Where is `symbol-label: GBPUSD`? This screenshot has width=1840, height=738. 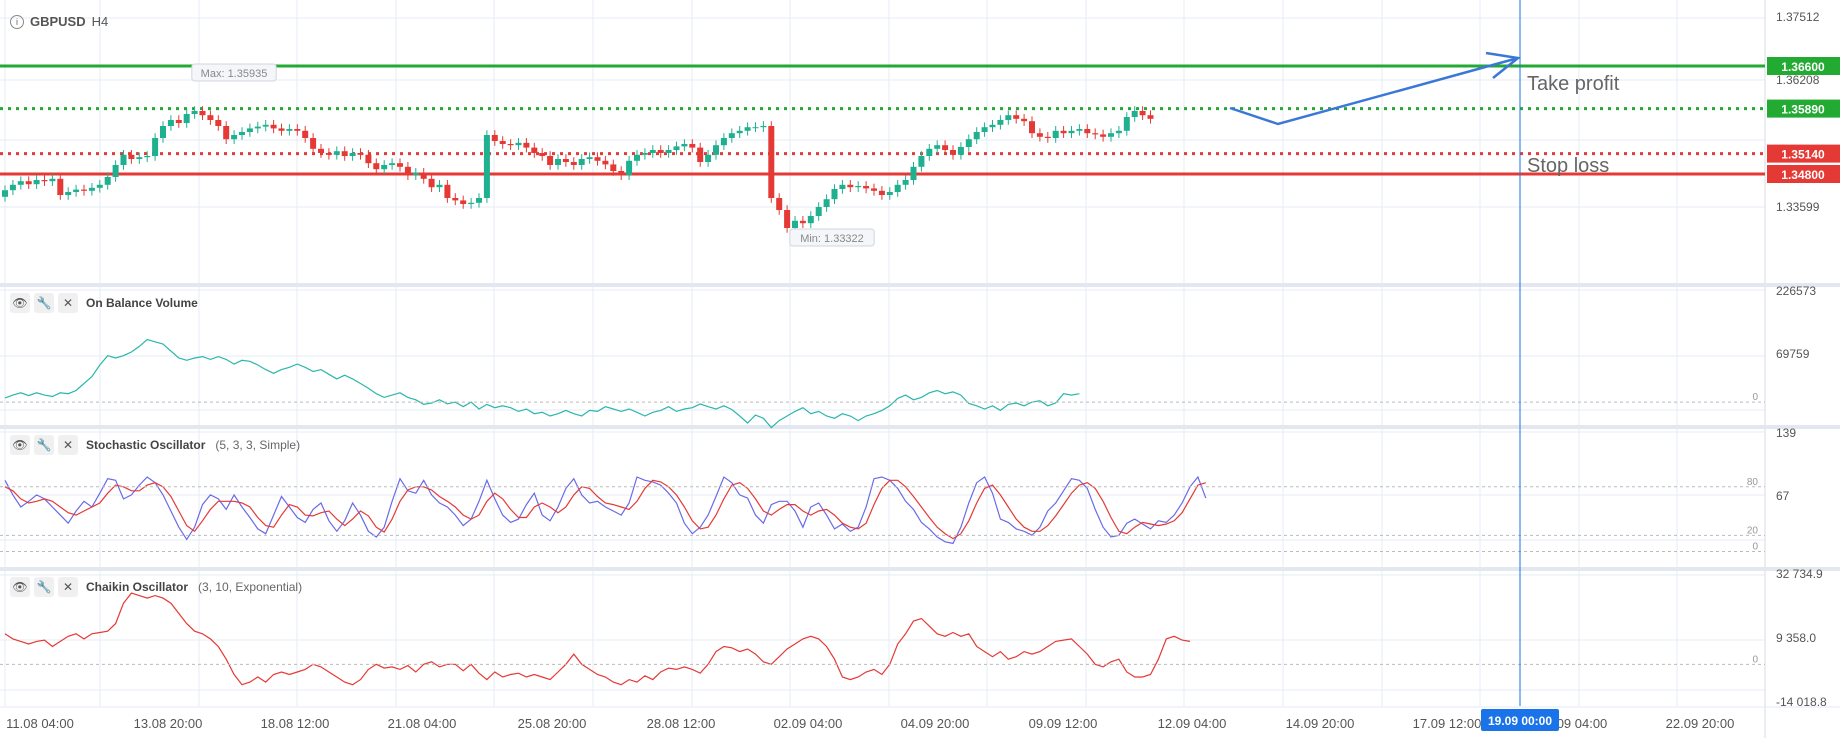 symbol-label: GBPUSD is located at coordinates (58, 21).